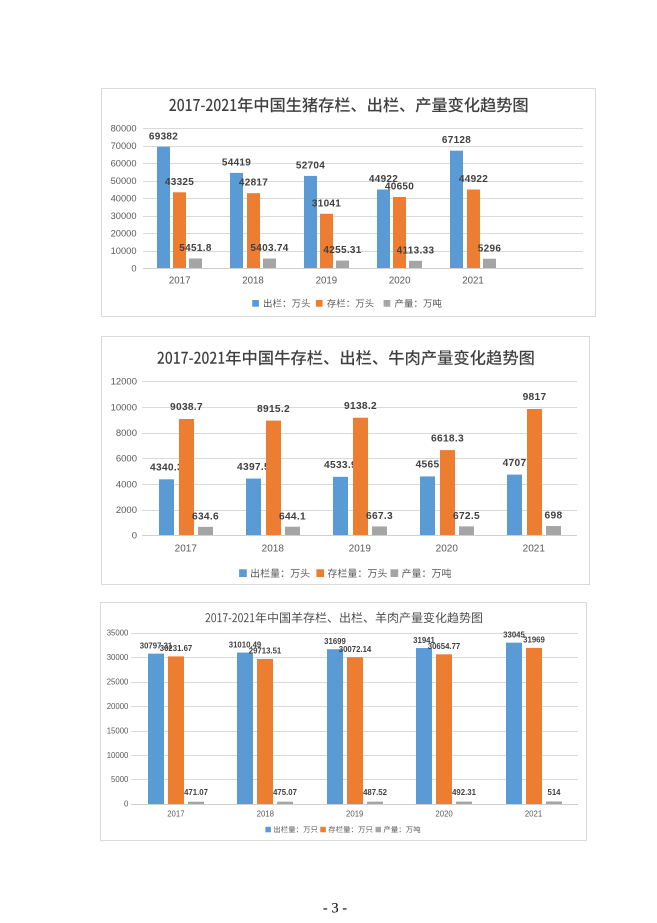  I want to click on svg-text: 31699, so click(335, 641).